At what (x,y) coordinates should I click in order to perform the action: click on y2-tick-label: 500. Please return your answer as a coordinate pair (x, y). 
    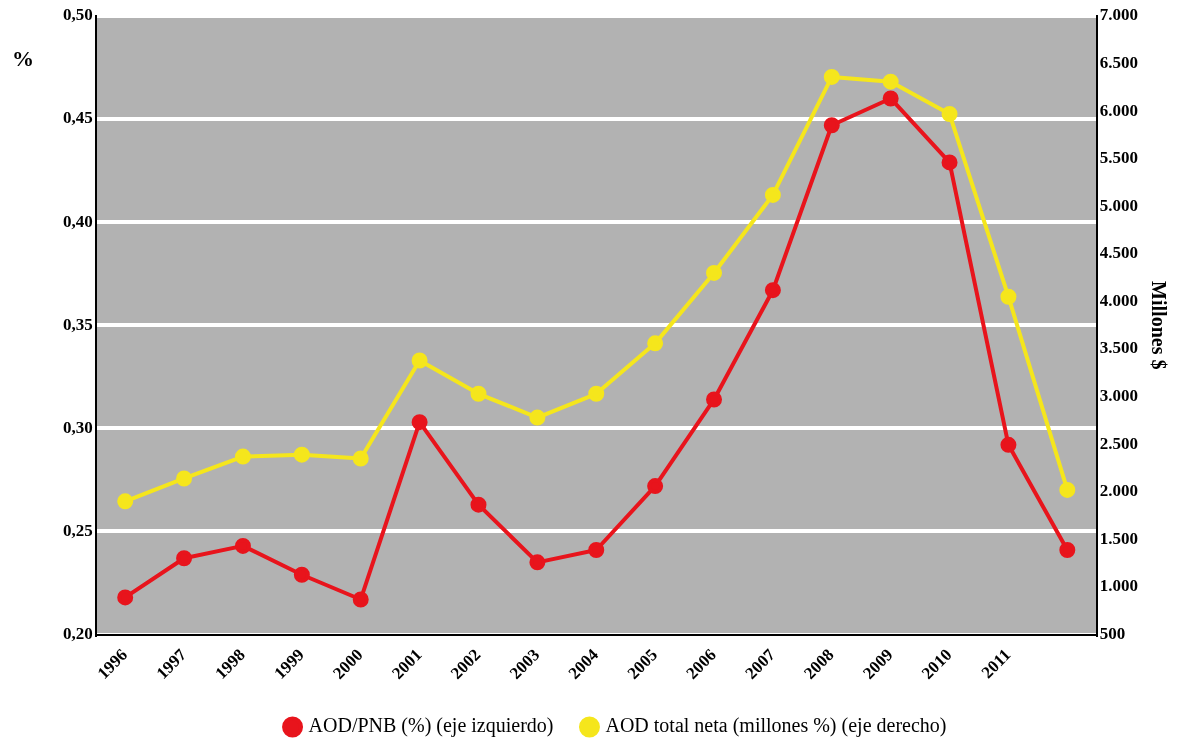
    Looking at the image, I should click on (1112, 633).